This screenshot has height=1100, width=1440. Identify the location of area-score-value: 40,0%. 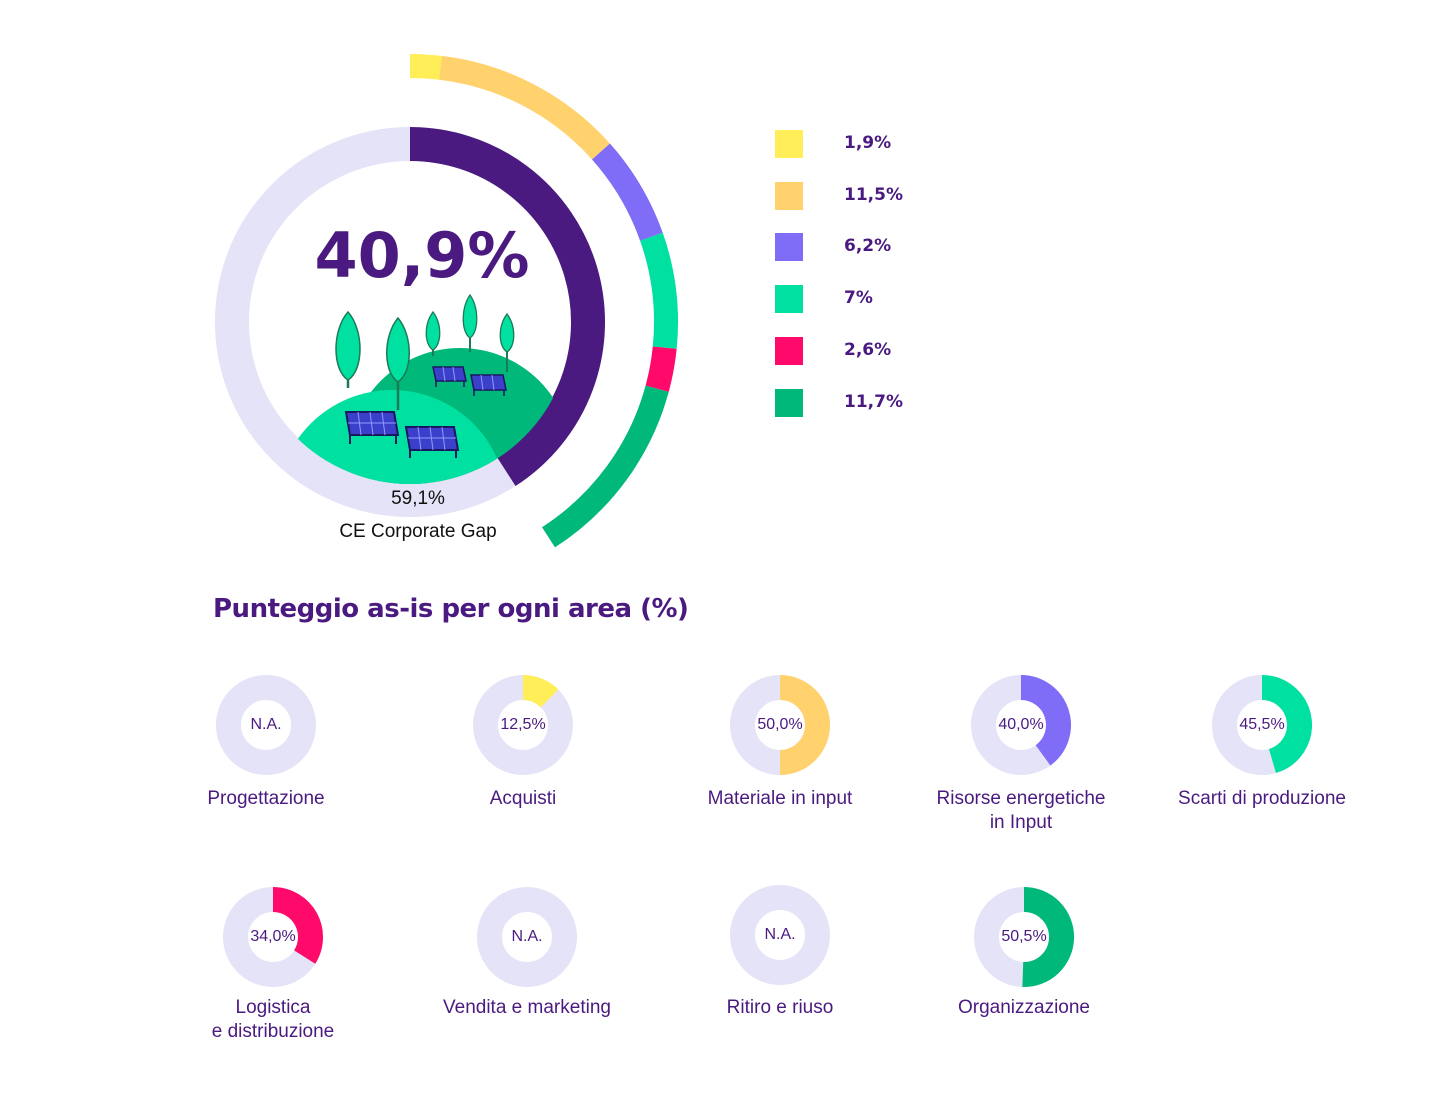
(1021, 724).